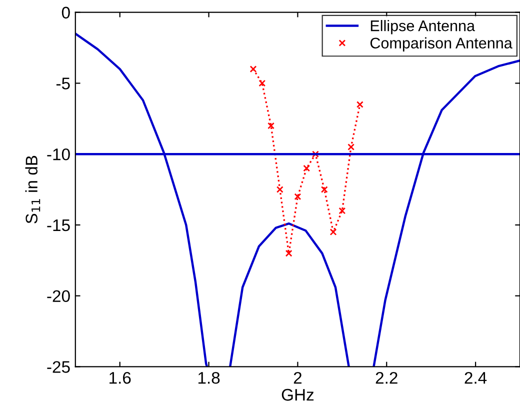  I want to click on y-tick-label: -20, so click(58, 296).